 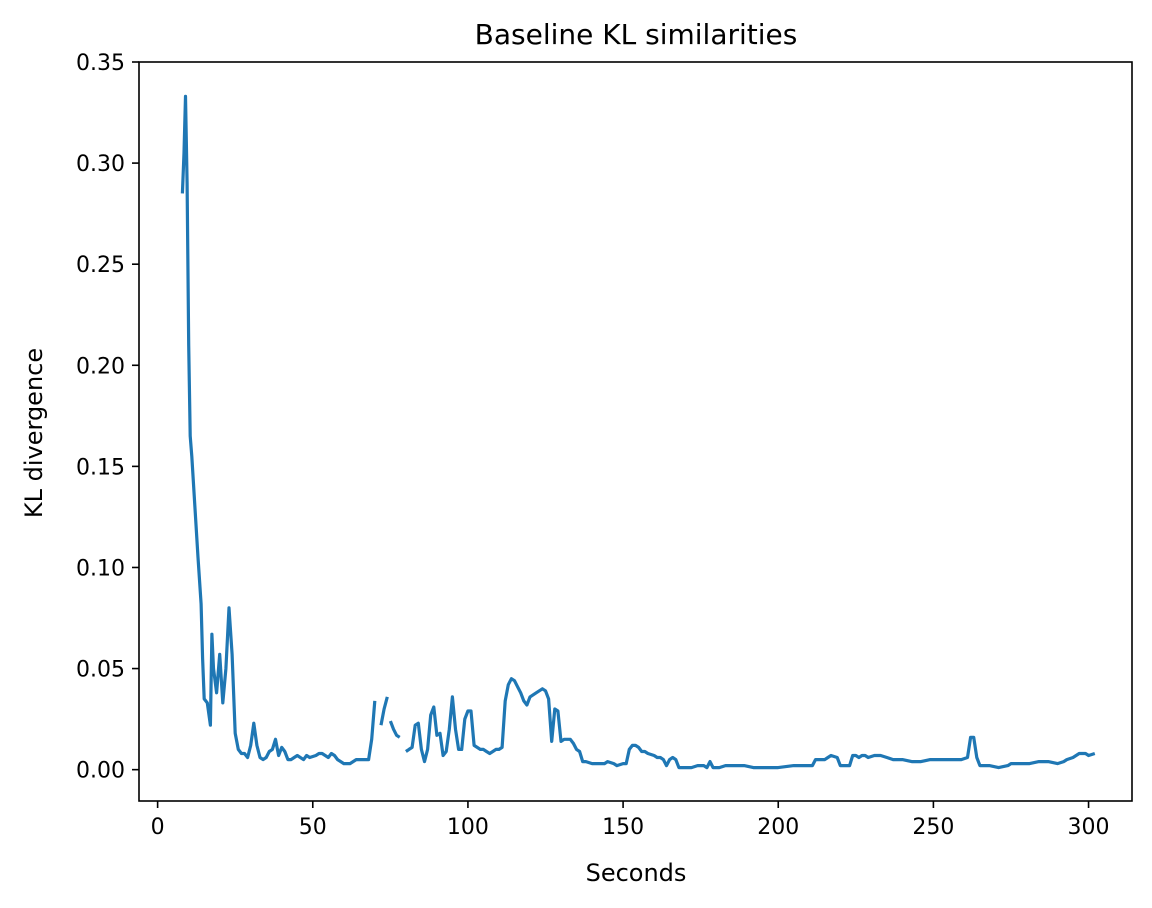 What do you see at coordinates (100, 63) in the screenshot?
I see `y-tick-label: 0.35` at bounding box center [100, 63].